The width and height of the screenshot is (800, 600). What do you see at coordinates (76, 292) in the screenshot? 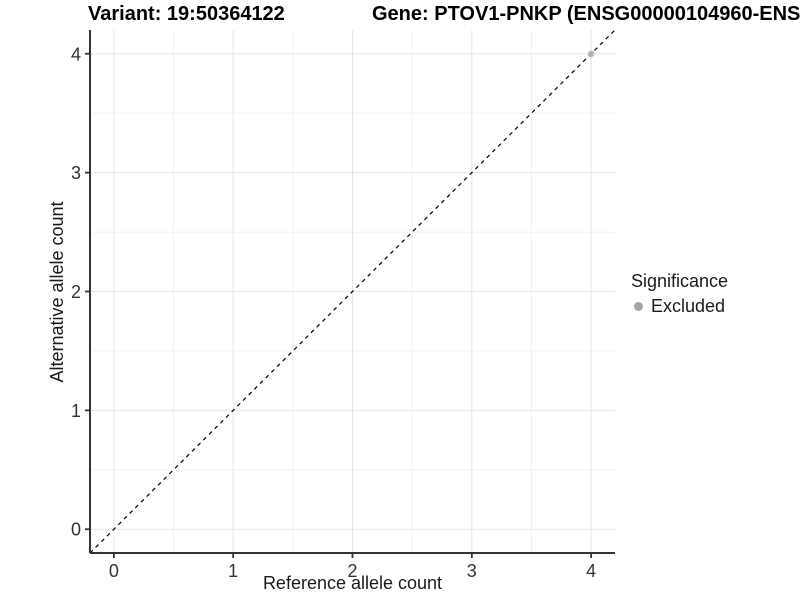
I see `y-tick-label-2: 2` at bounding box center [76, 292].